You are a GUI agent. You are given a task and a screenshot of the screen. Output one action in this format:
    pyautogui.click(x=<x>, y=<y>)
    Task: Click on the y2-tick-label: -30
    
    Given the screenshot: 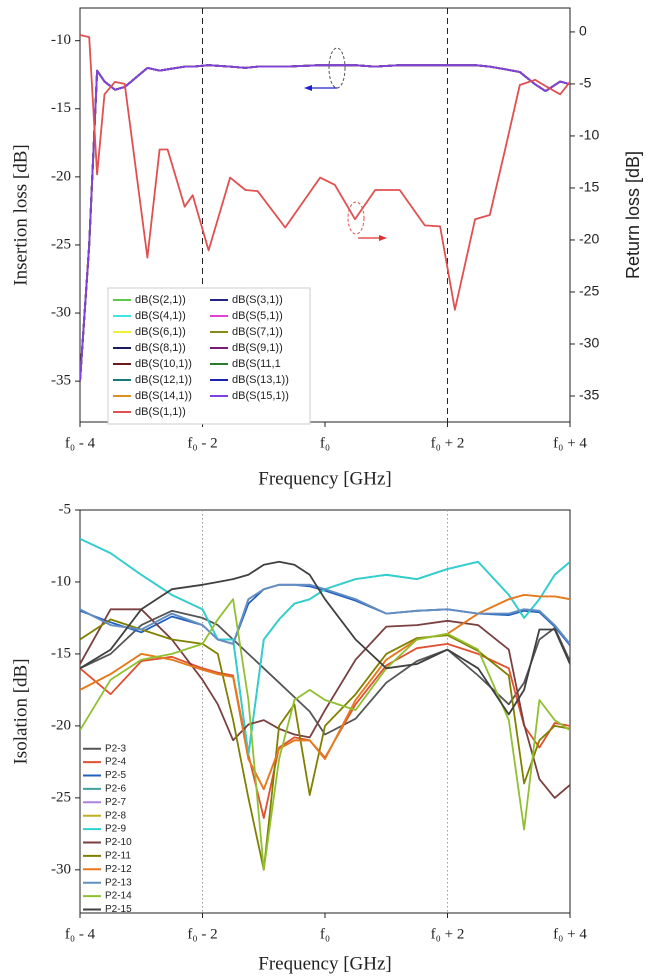 What is the action you would take?
    pyautogui.click(x=589, y=343)
    